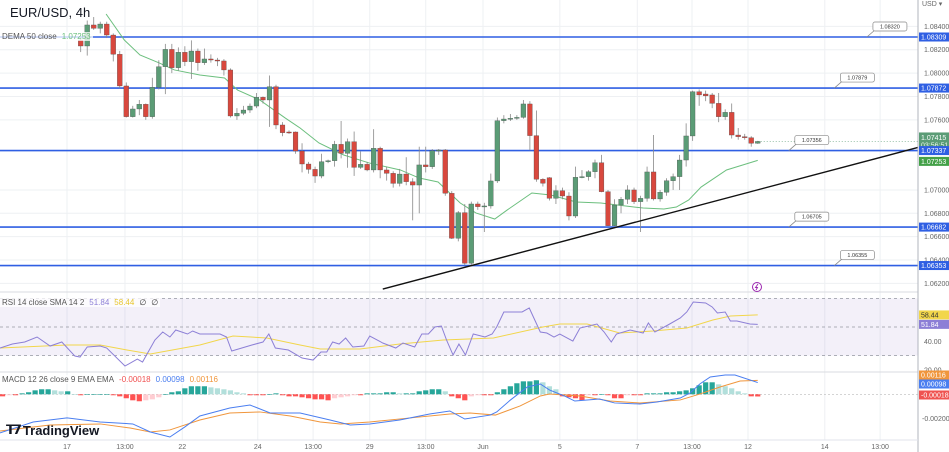 This screenshot has height=452, width=949. I want to click on chevron-down-icon: ▾, so click(940, 4).